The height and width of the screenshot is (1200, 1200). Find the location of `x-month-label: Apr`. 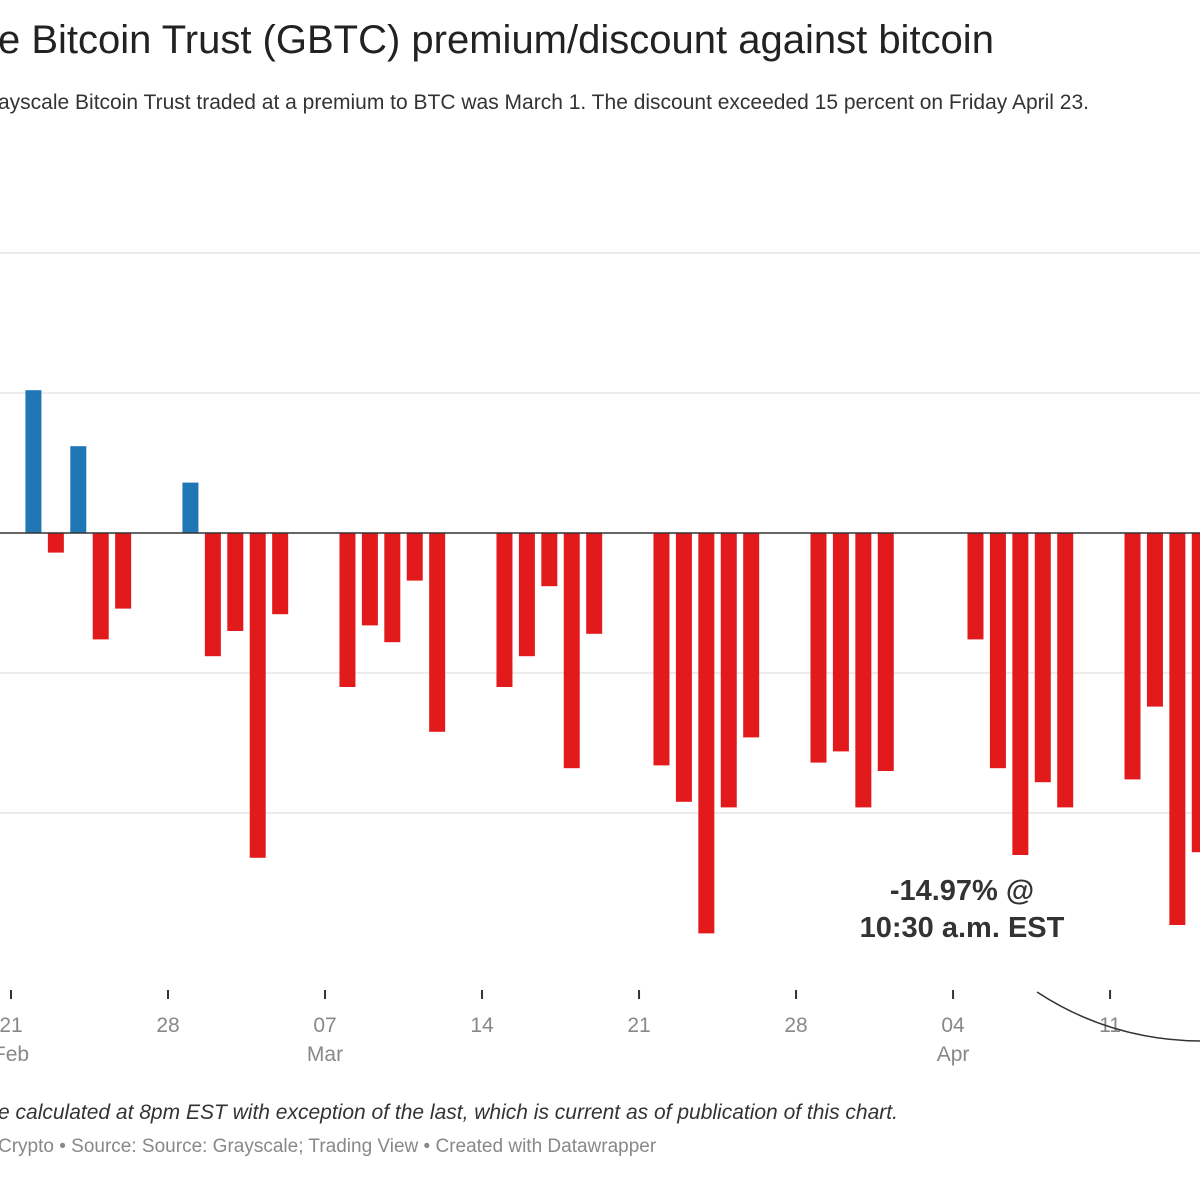

x-month-label: Apr is located at coordinates (953, 1054).